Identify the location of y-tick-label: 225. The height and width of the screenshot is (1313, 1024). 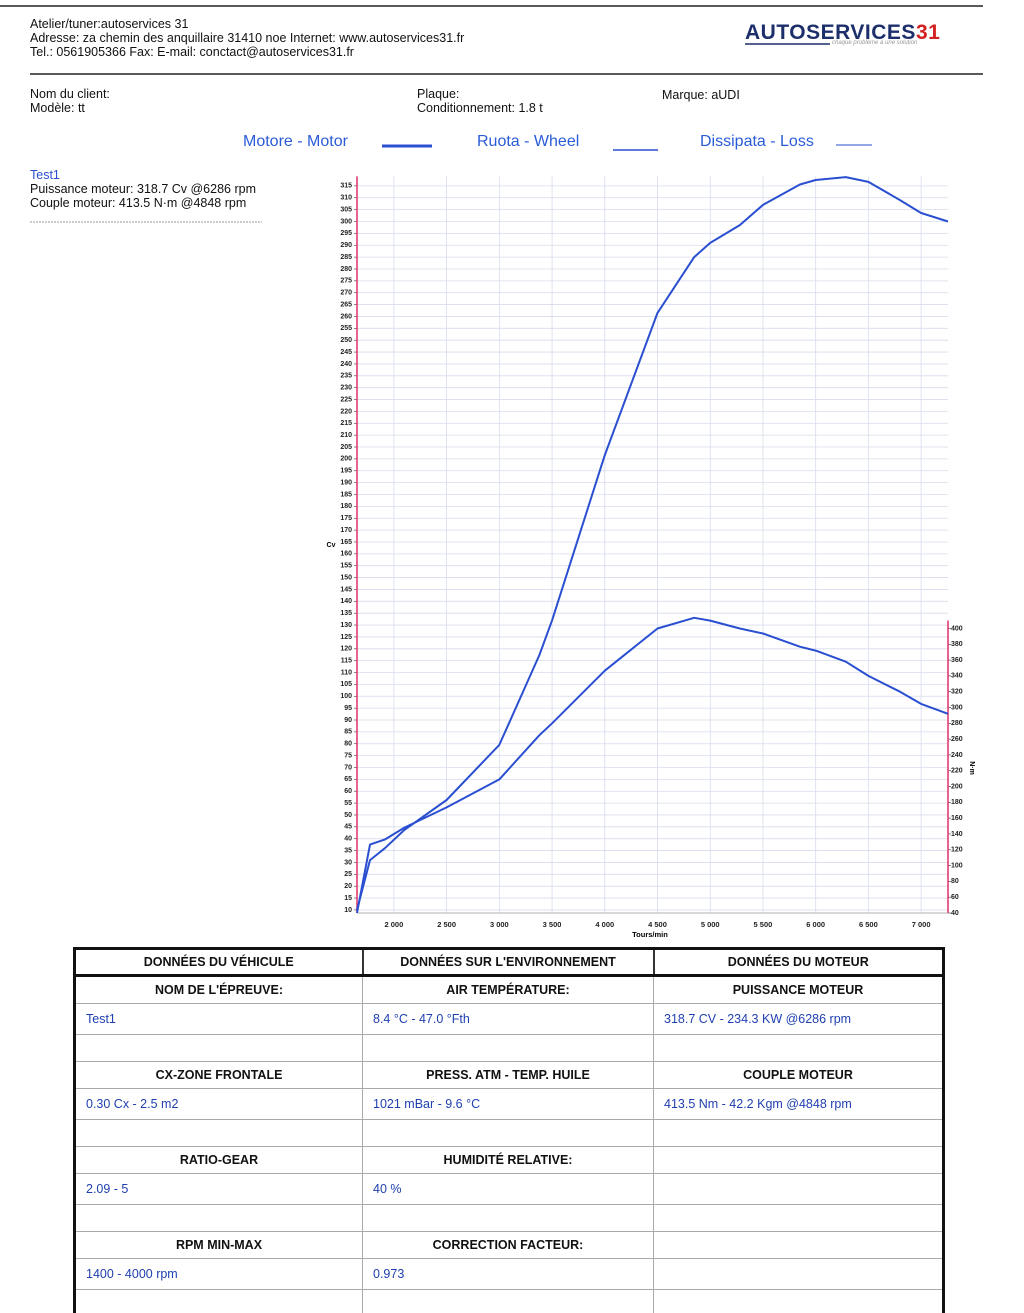
(346, 399).